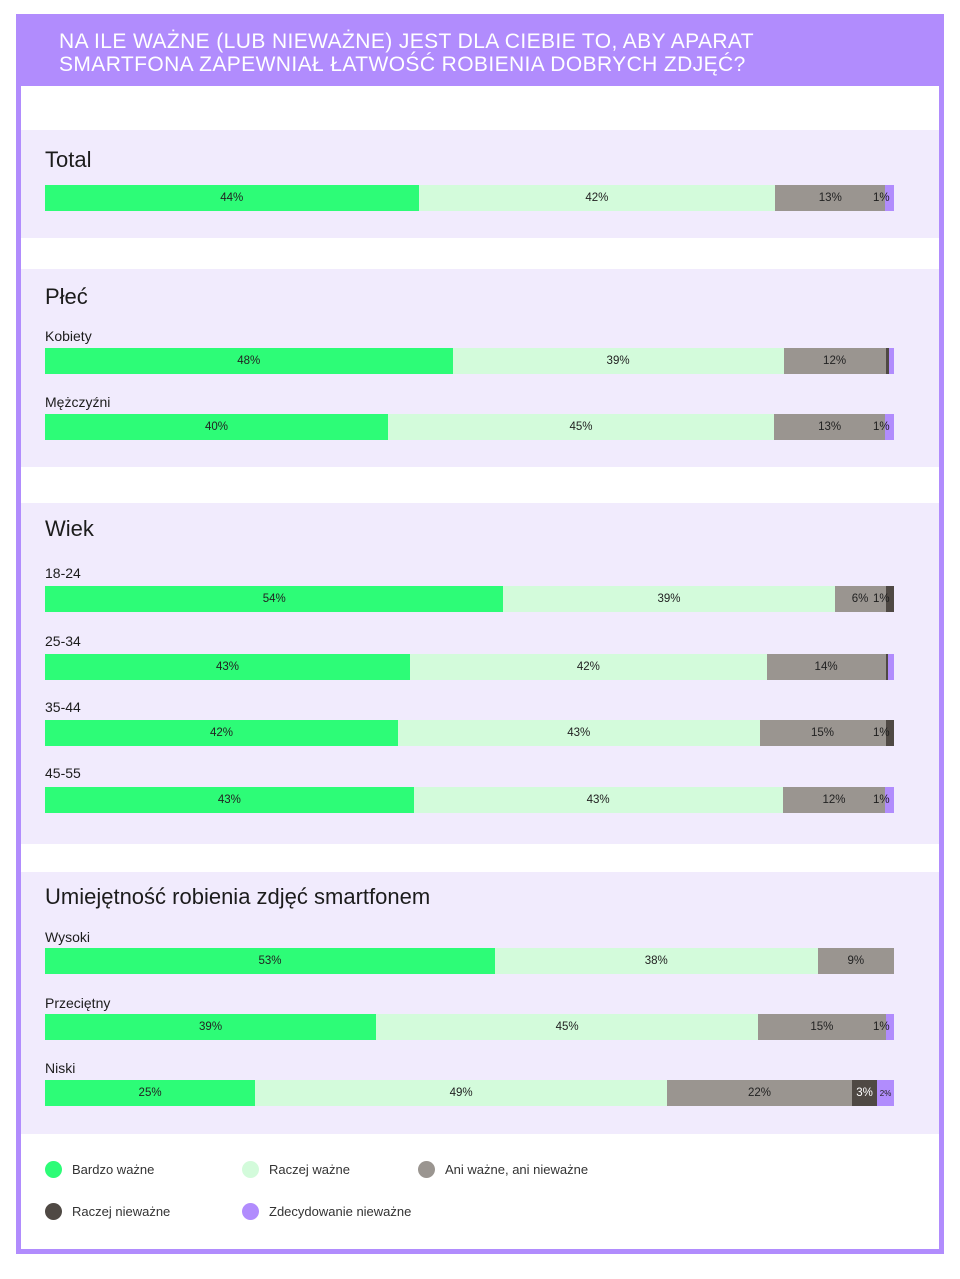 This screenshot has width=960, height=1279. I want to click on bar-segment: 54%, so click(274, 599).